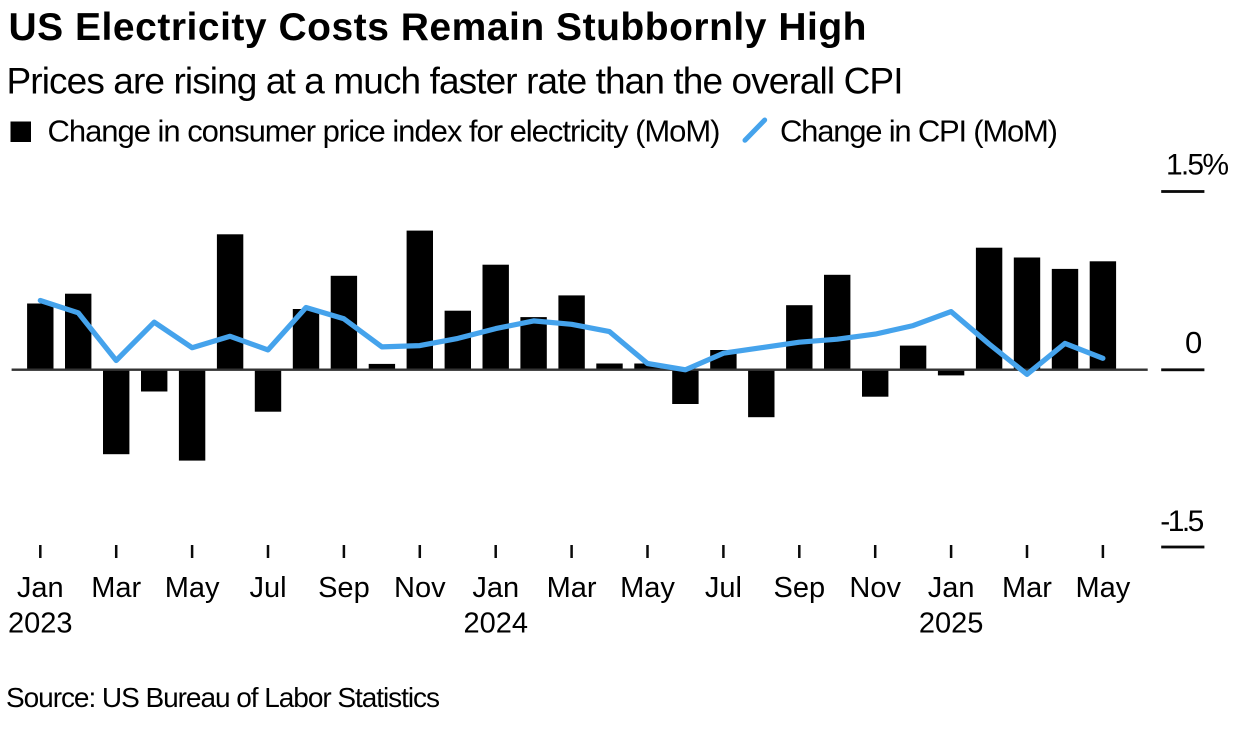 This screenshot has height=733, width=1238. I want to click on svg-text: 1.5%, so click(1197, 165).